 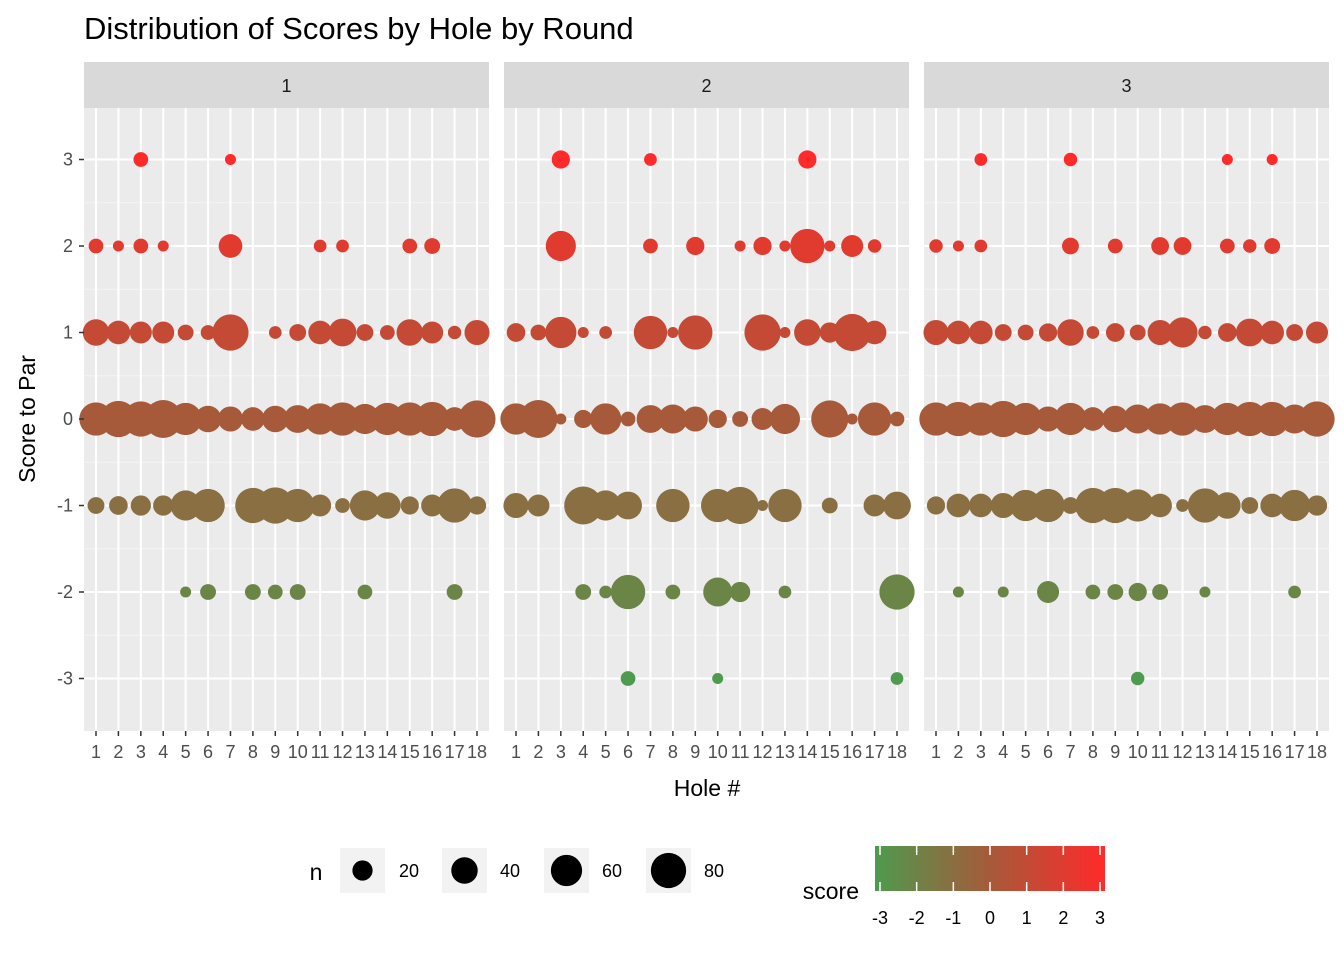 I want to click on x-tick-label: 13, so click(x=1205, y=752).